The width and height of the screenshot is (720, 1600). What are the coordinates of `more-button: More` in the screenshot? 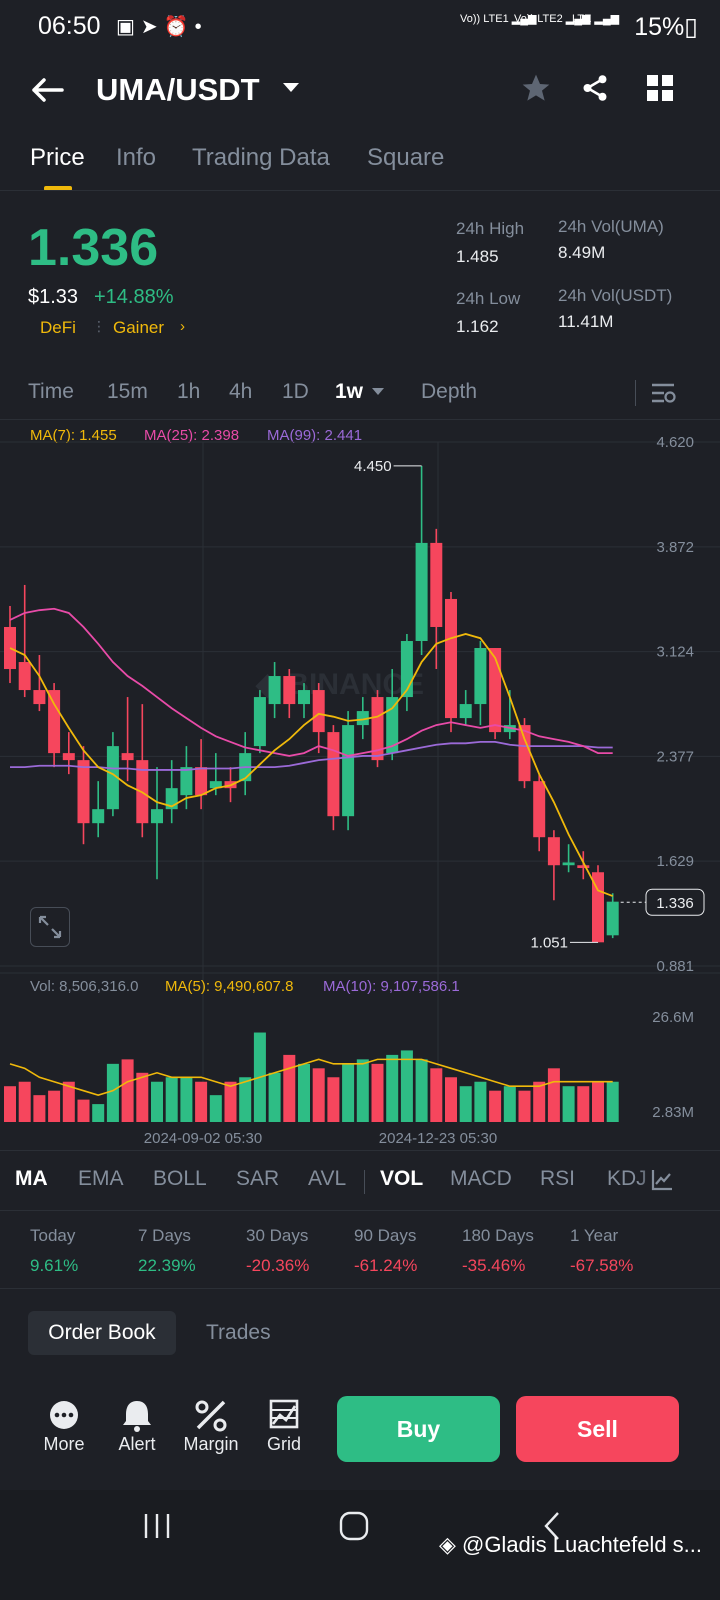 It's located at (64, 1426).